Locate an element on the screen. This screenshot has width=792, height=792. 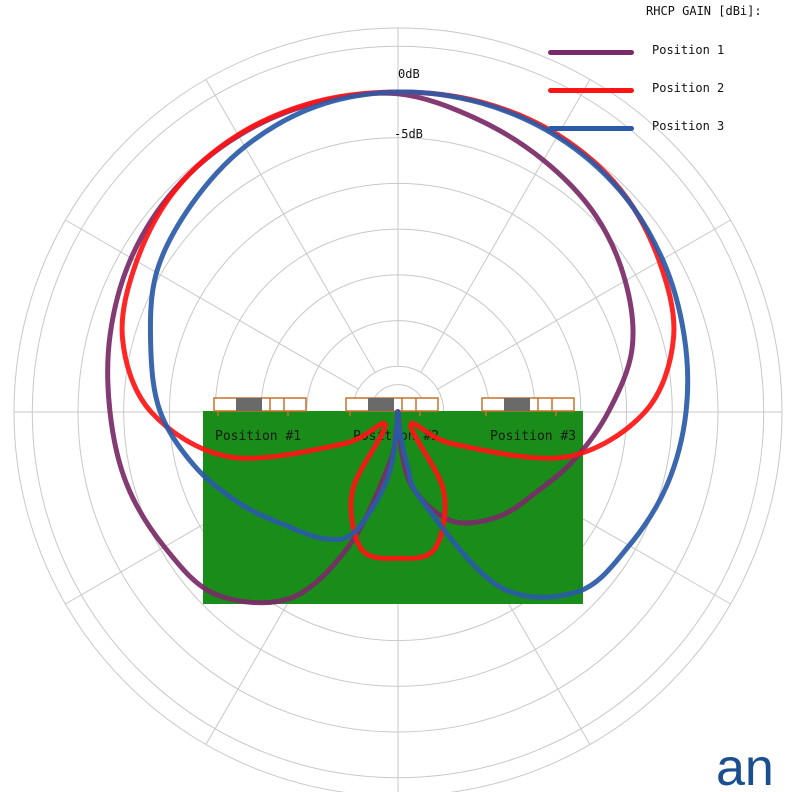
brand-logo-text: an is located at coordinates (745, 765).